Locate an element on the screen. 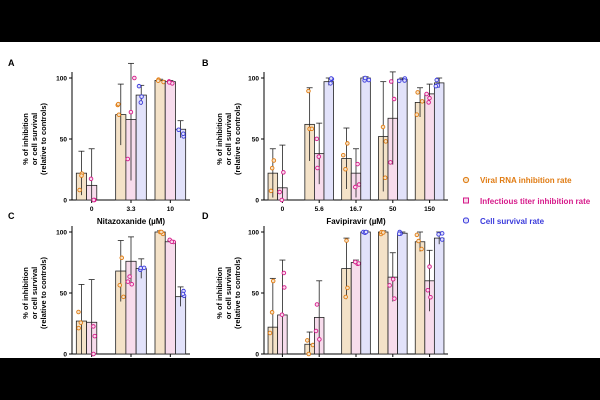 The width and height of the screenshot is (600, 400). x-tick-label-b: 16.7 is located at coordinates (356, 209).